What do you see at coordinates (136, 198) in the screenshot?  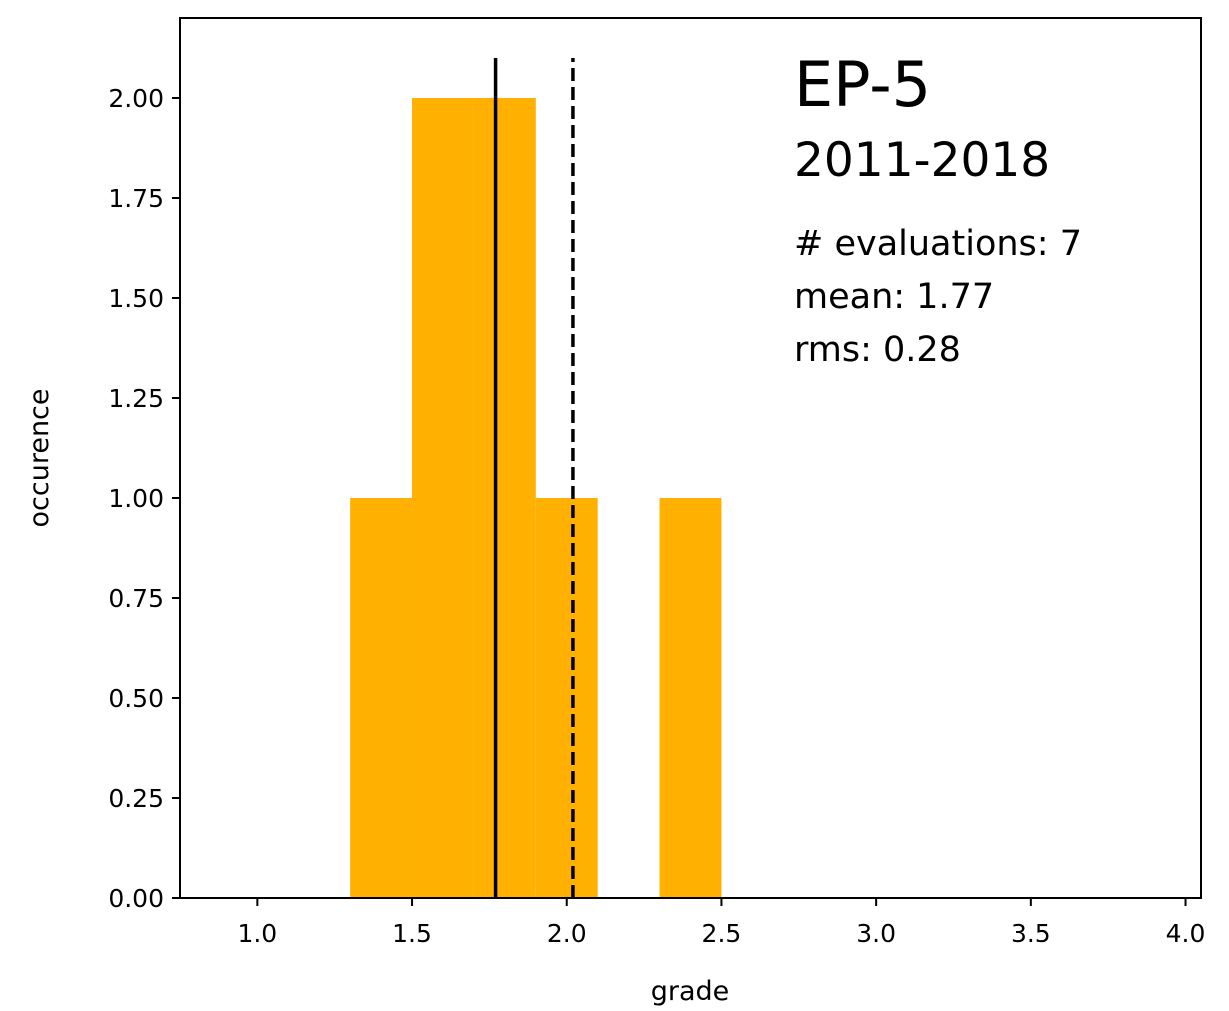 I see `y-tick-label-7: 1.75` at bounding box center [136, 198].